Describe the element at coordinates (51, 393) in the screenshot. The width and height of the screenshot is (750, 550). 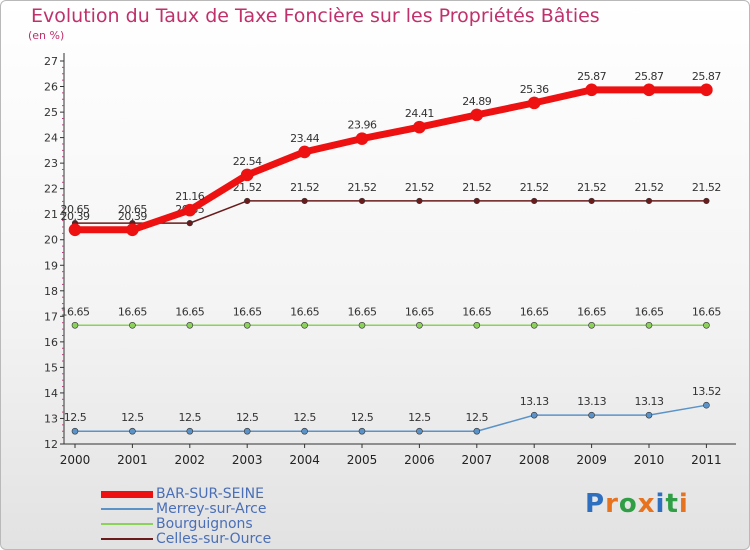
I see `y-tick-label: 14` at that location.